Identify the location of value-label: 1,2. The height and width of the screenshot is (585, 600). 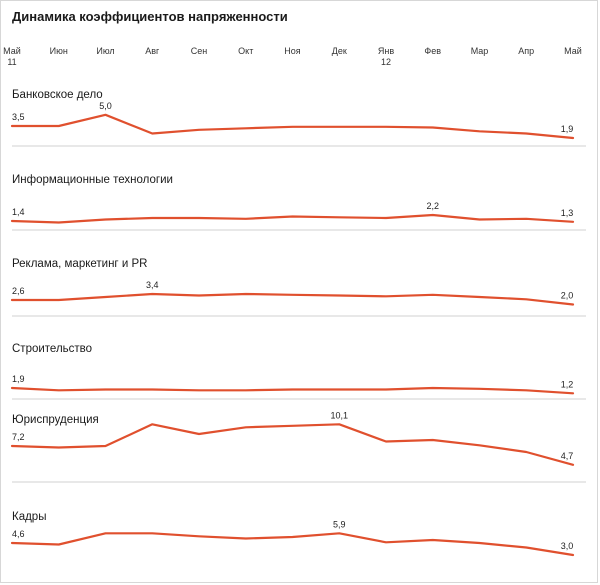
(567, 384).